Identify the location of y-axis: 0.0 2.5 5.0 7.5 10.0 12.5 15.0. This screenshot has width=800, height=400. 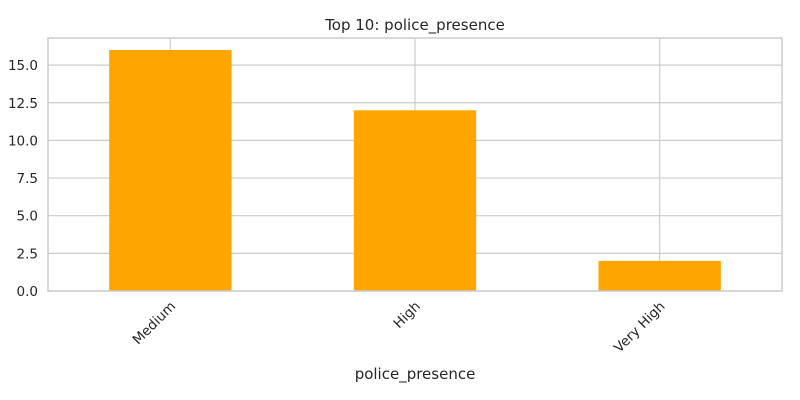
(23, 179).